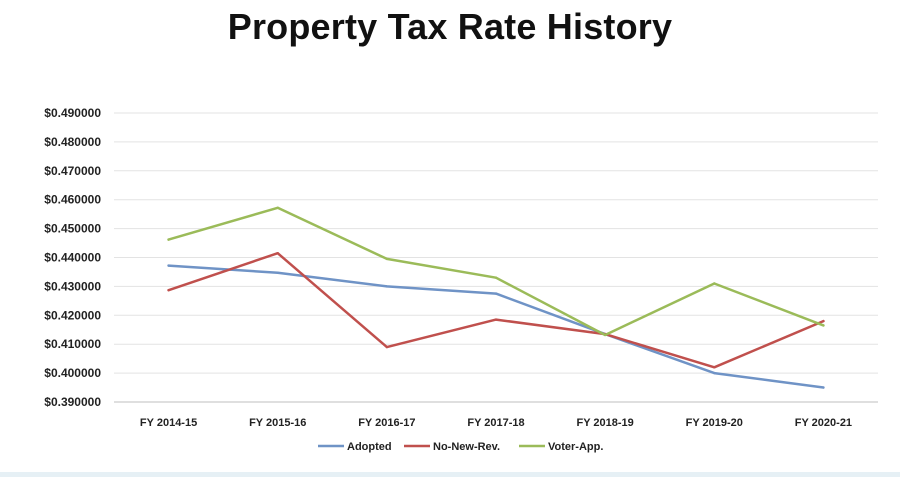 The width and height of the screenshot is (900, 477). What do you see at coordinates (72, 229) in the screenshot?
I see `y-tick-label: $0.450000` at bounding box center [72, 229].